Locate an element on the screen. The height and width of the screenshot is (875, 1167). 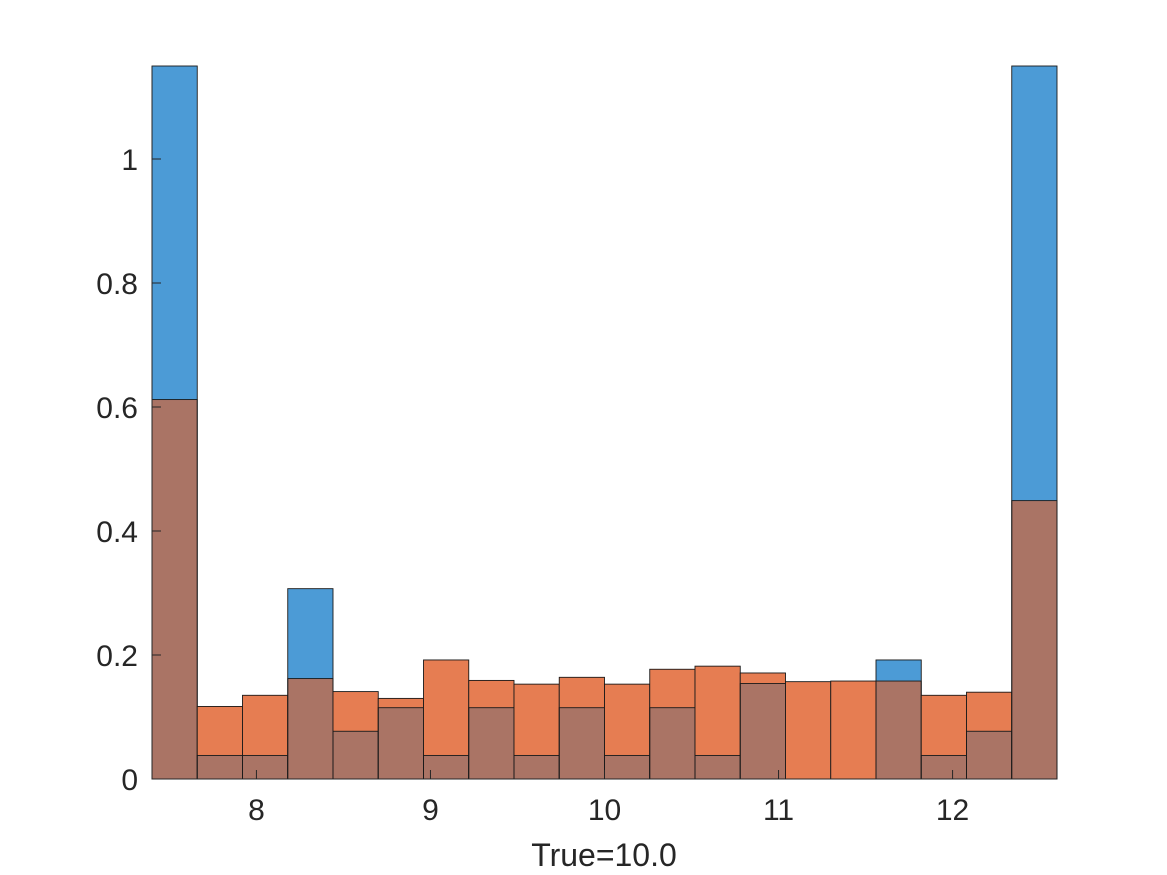
x-tick-label: 9 is located at coordinates (430, 810).